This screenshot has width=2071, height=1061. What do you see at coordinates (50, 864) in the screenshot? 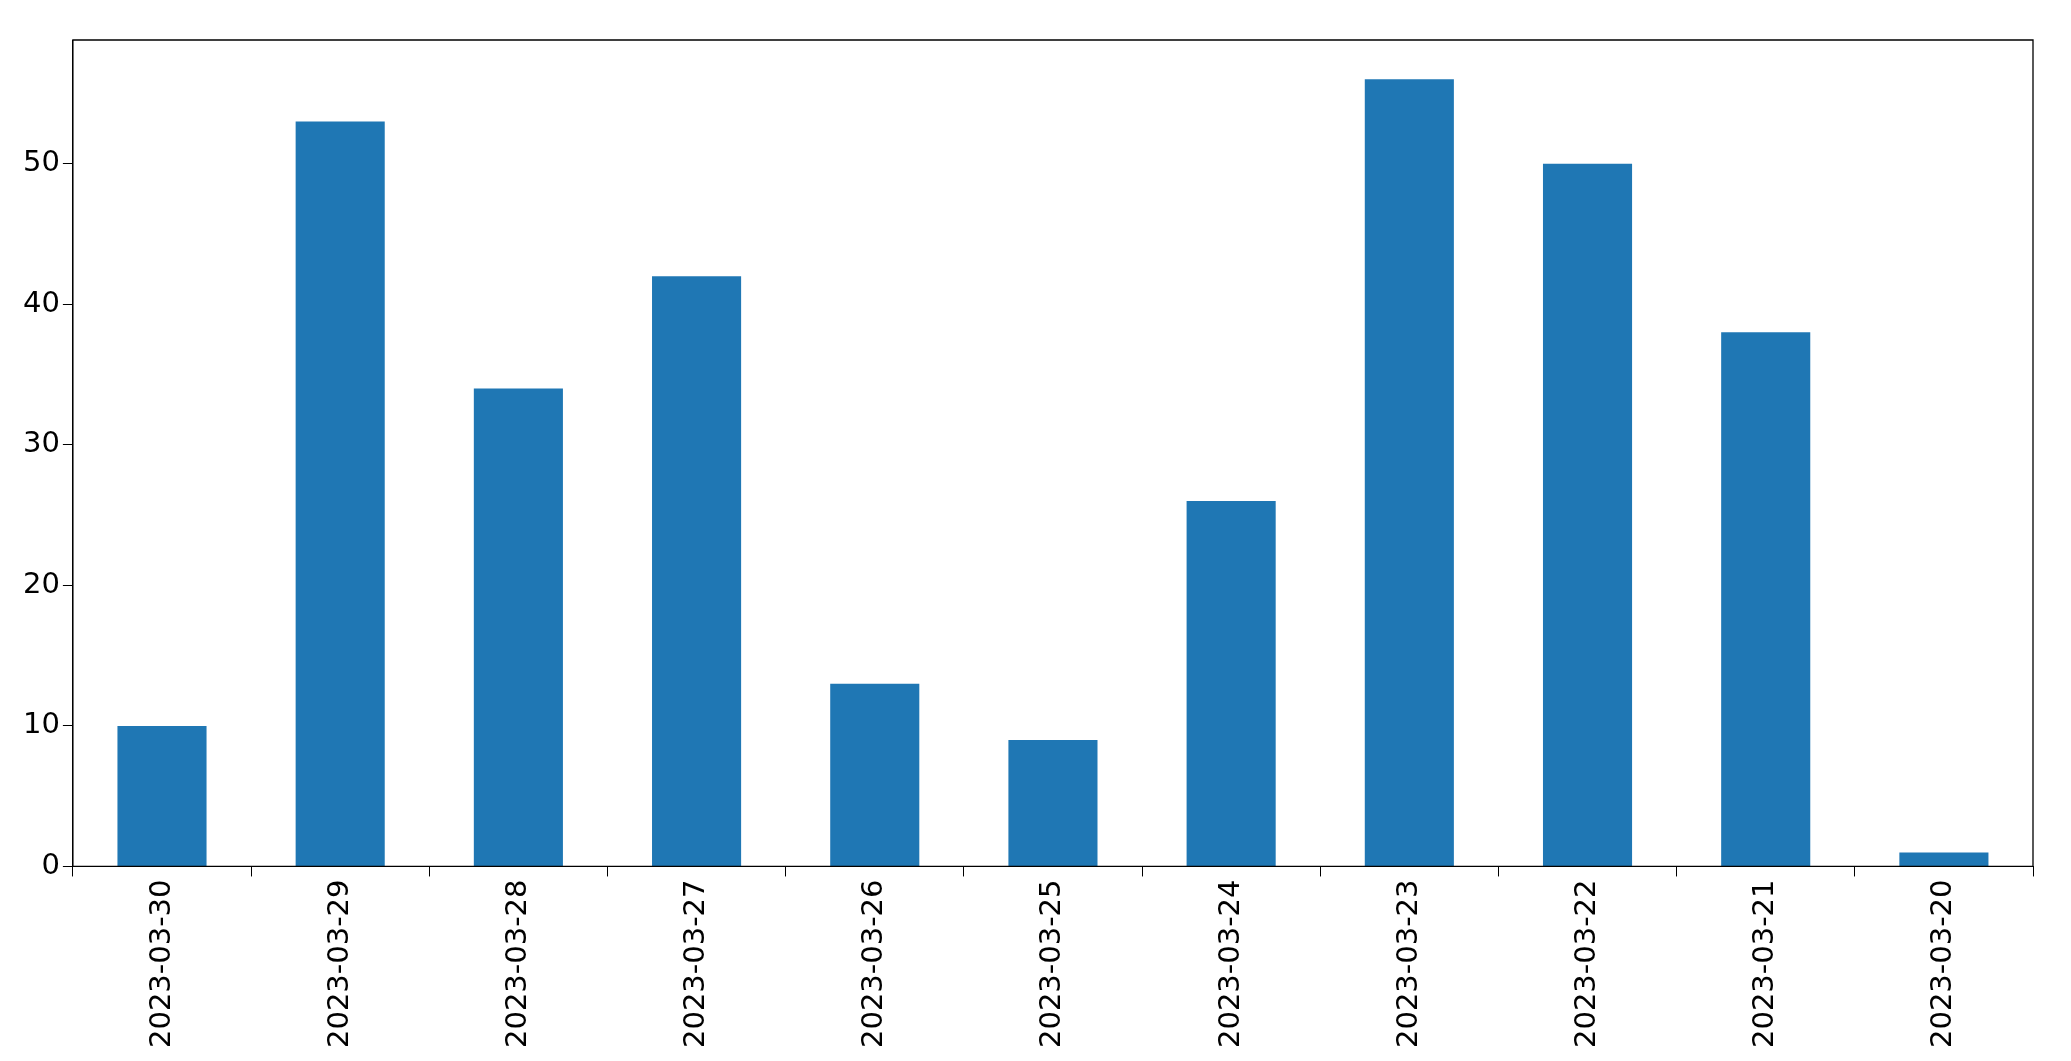
I see `y-tick-label: 0` at bounding box center [50, 864].